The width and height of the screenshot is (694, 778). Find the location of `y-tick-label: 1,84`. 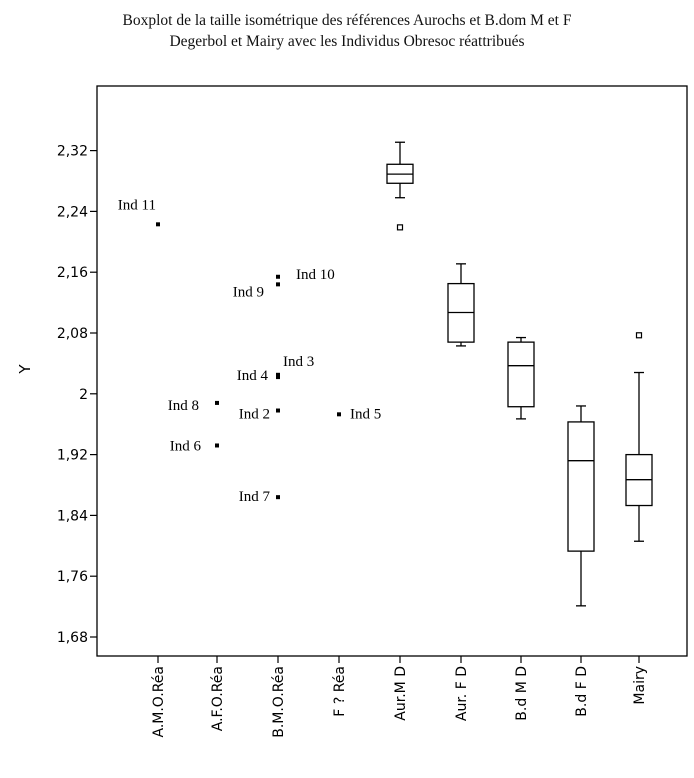

y-tick-label: 1,84 is located at coordinates (72, 516).